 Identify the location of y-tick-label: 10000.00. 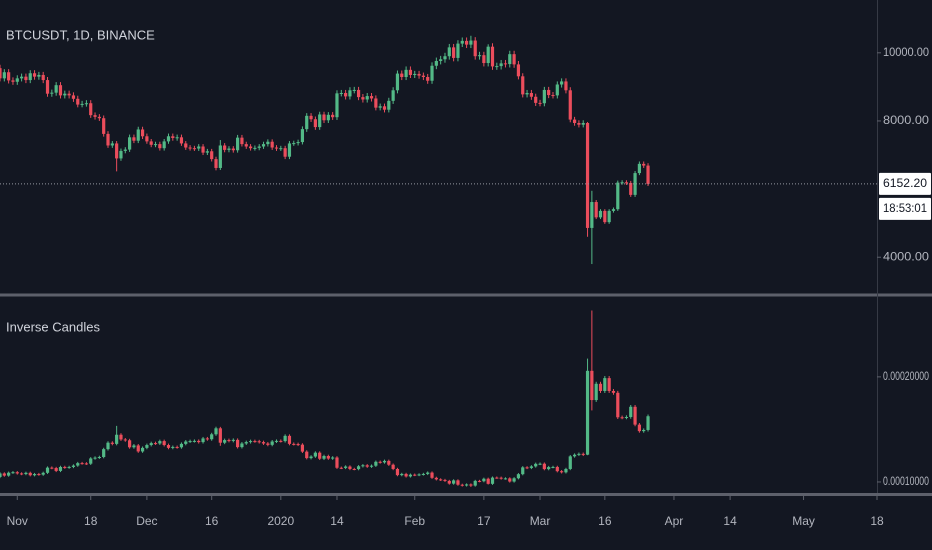
(906, 52).